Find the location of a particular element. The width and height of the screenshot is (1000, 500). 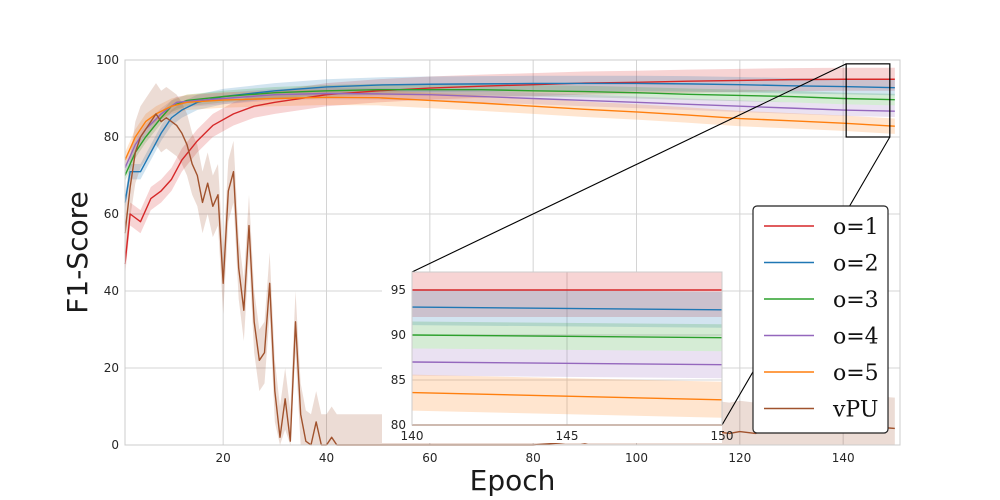

legend-label-vpu: vPU is located at coordinates (855, 410).